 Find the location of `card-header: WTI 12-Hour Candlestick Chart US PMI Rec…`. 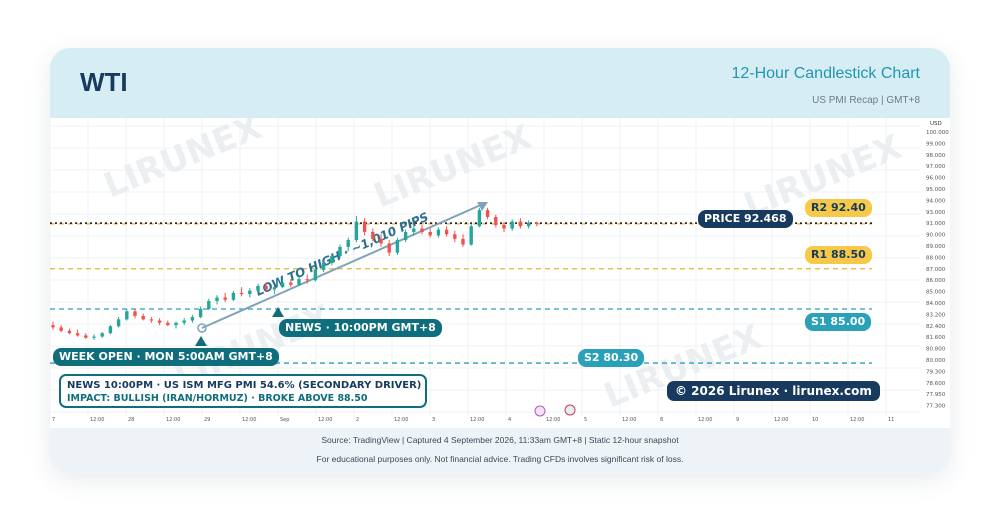

card-header: WTI 12-Hour Candlestick Chart US PMI Rec… is located at coordinates (500, 83).